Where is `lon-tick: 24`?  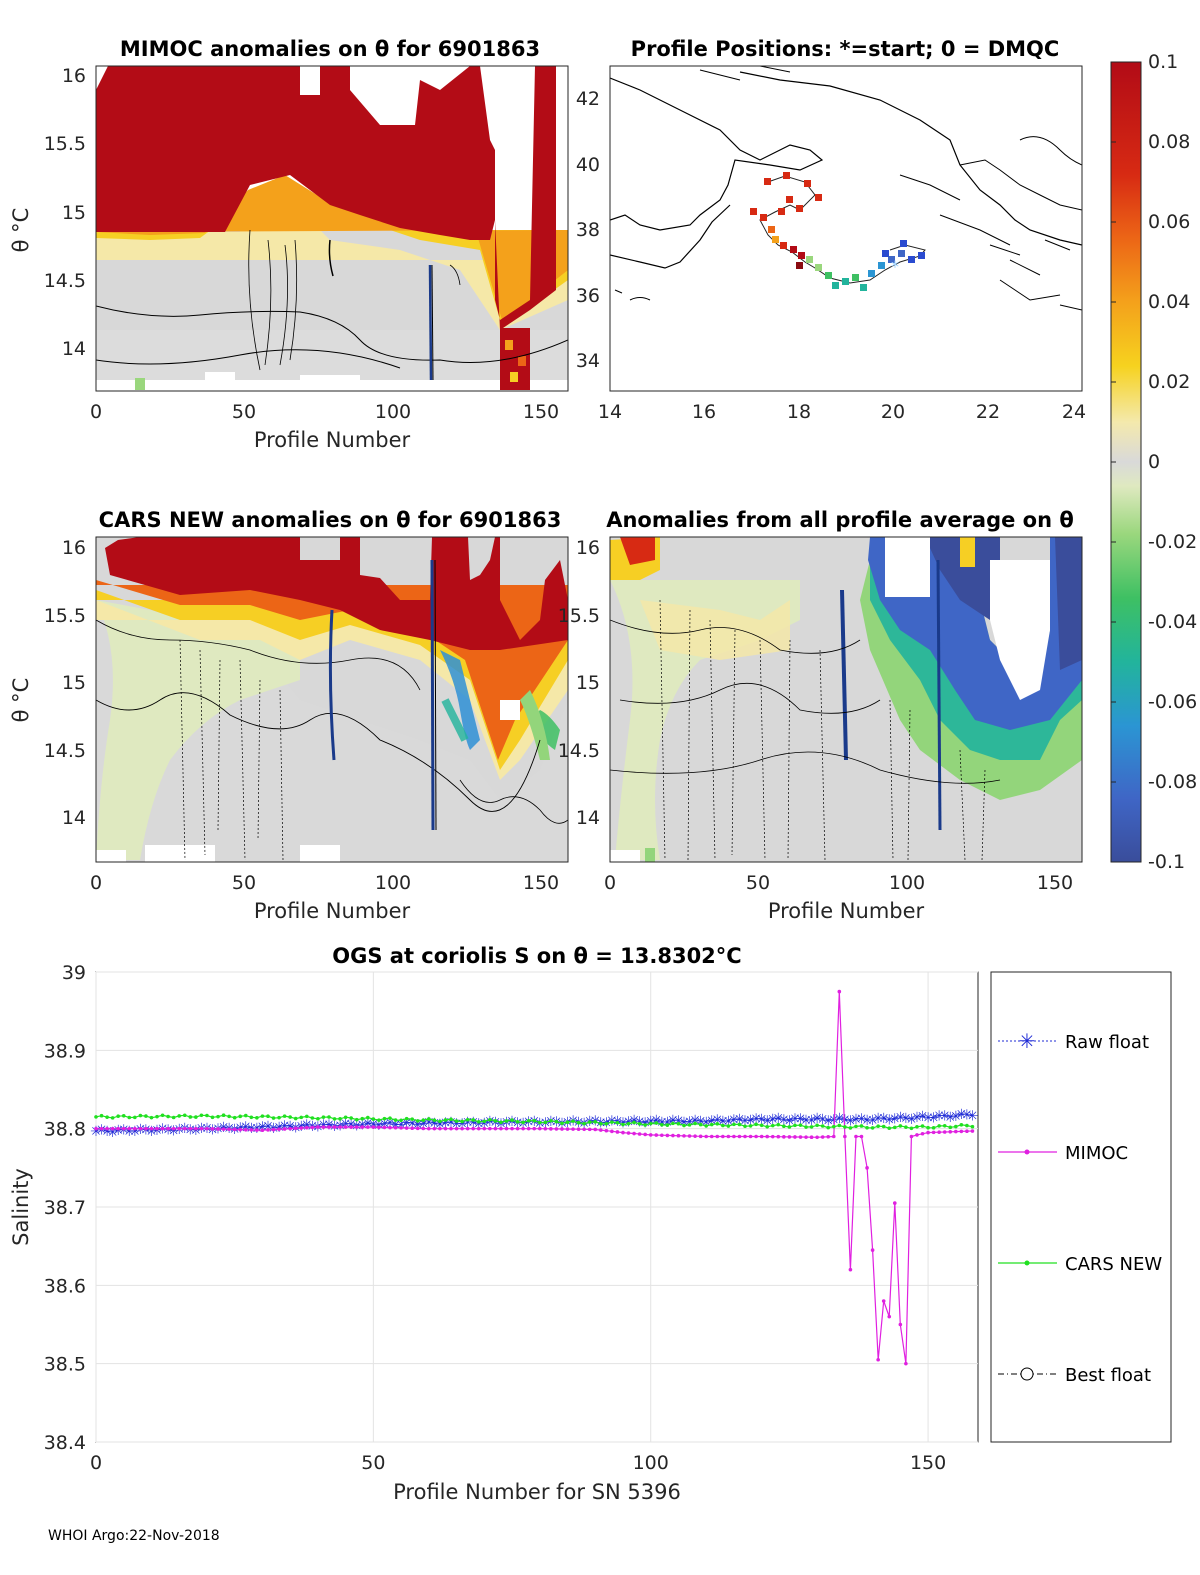 lon-tick: 24 is located at coordinates (1074, 412).